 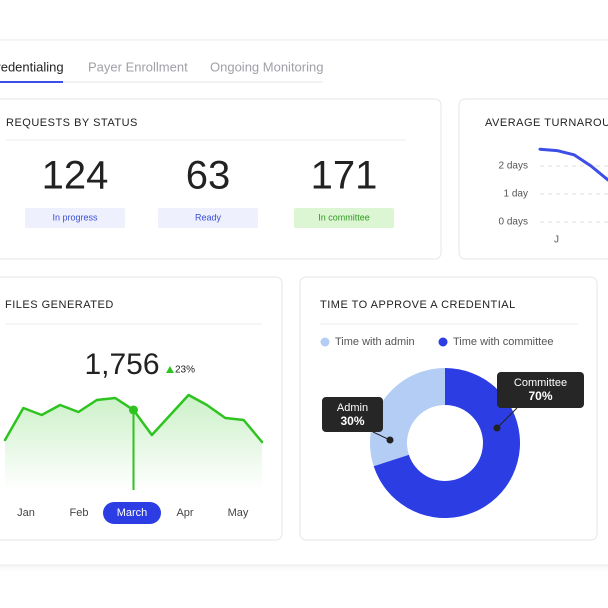 I want to click on legend-label: Time with admin, so click(x=375, y=342).